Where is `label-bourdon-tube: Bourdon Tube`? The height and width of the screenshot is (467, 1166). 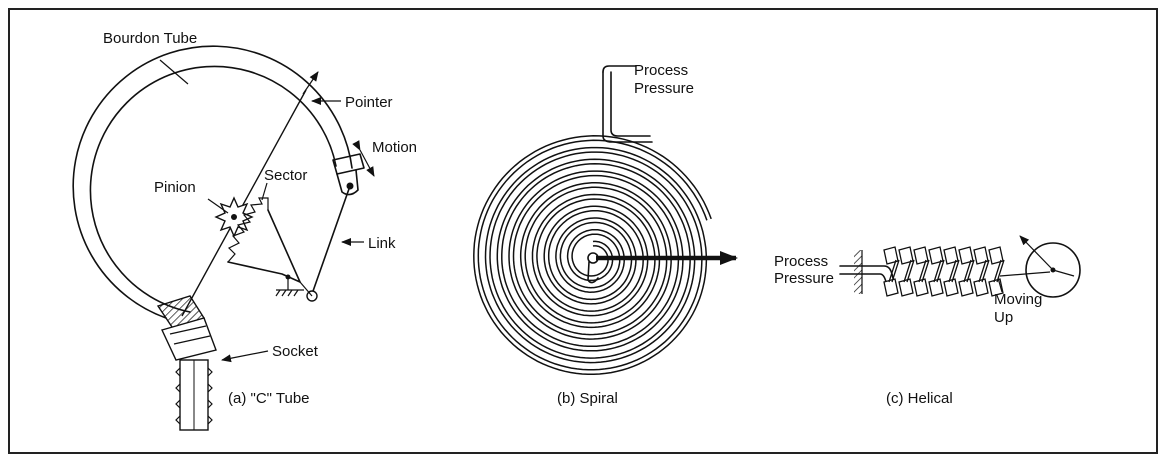 label-bourdon-tube: Bourdon Tube is located at coordinates (150, 38).